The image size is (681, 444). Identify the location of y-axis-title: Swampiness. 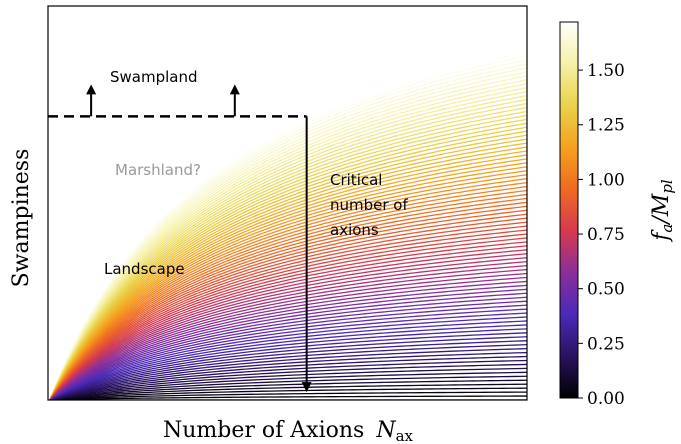
(21, 218).